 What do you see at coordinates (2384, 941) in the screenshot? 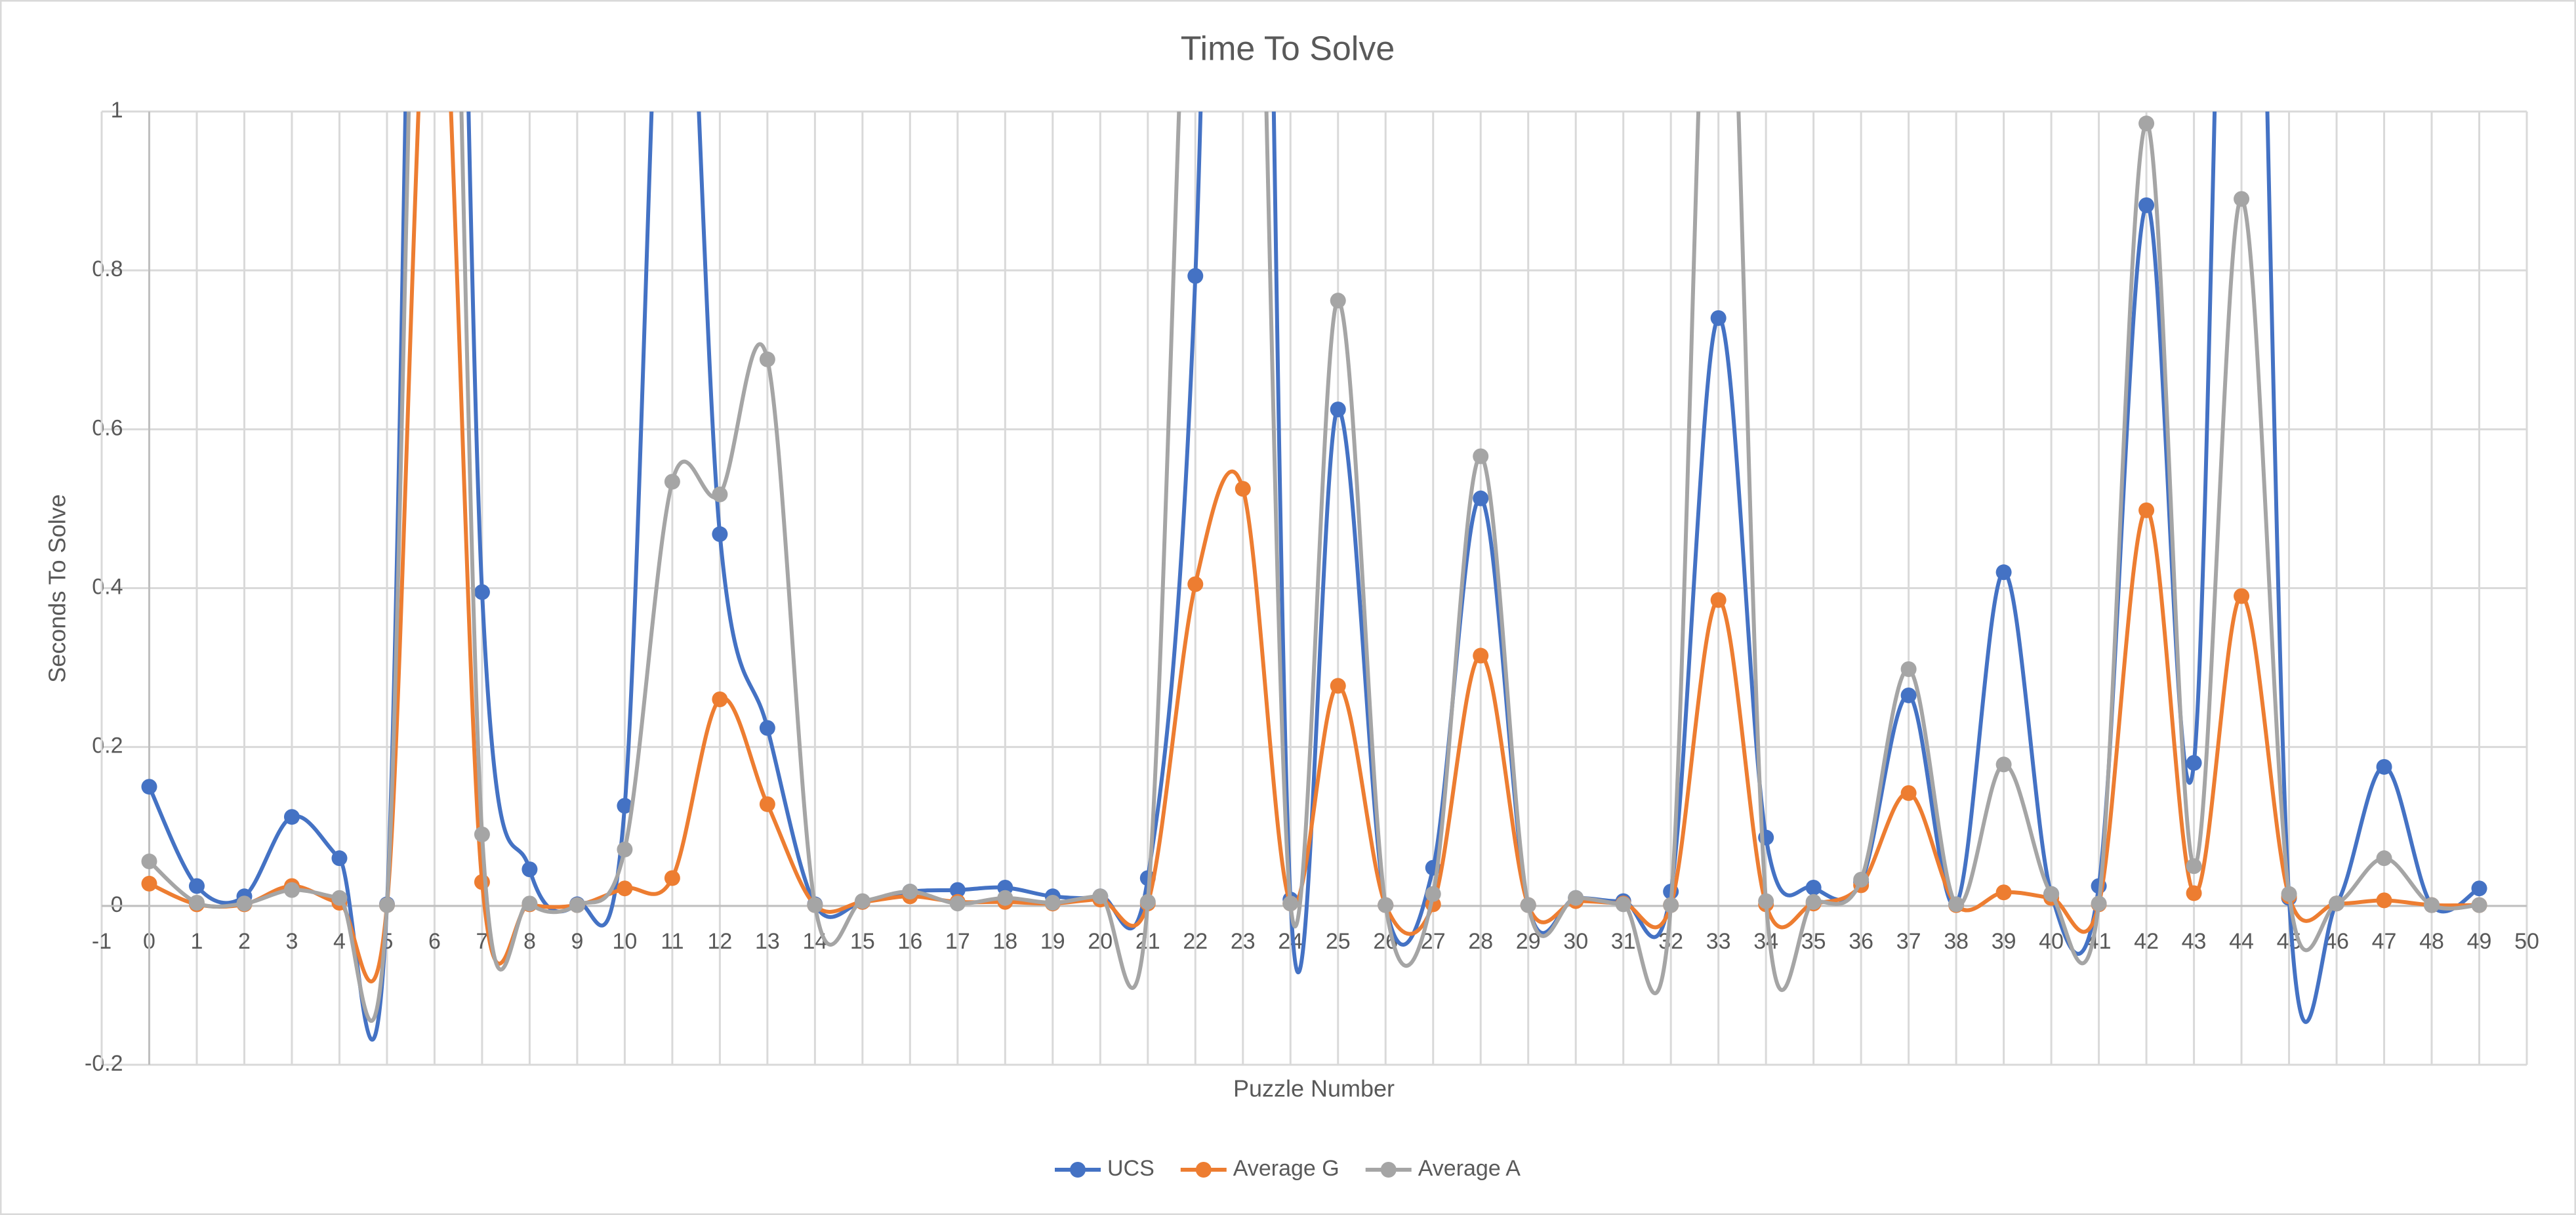
I see `x-tick-label: 47` at bounding box center [2384, 941].